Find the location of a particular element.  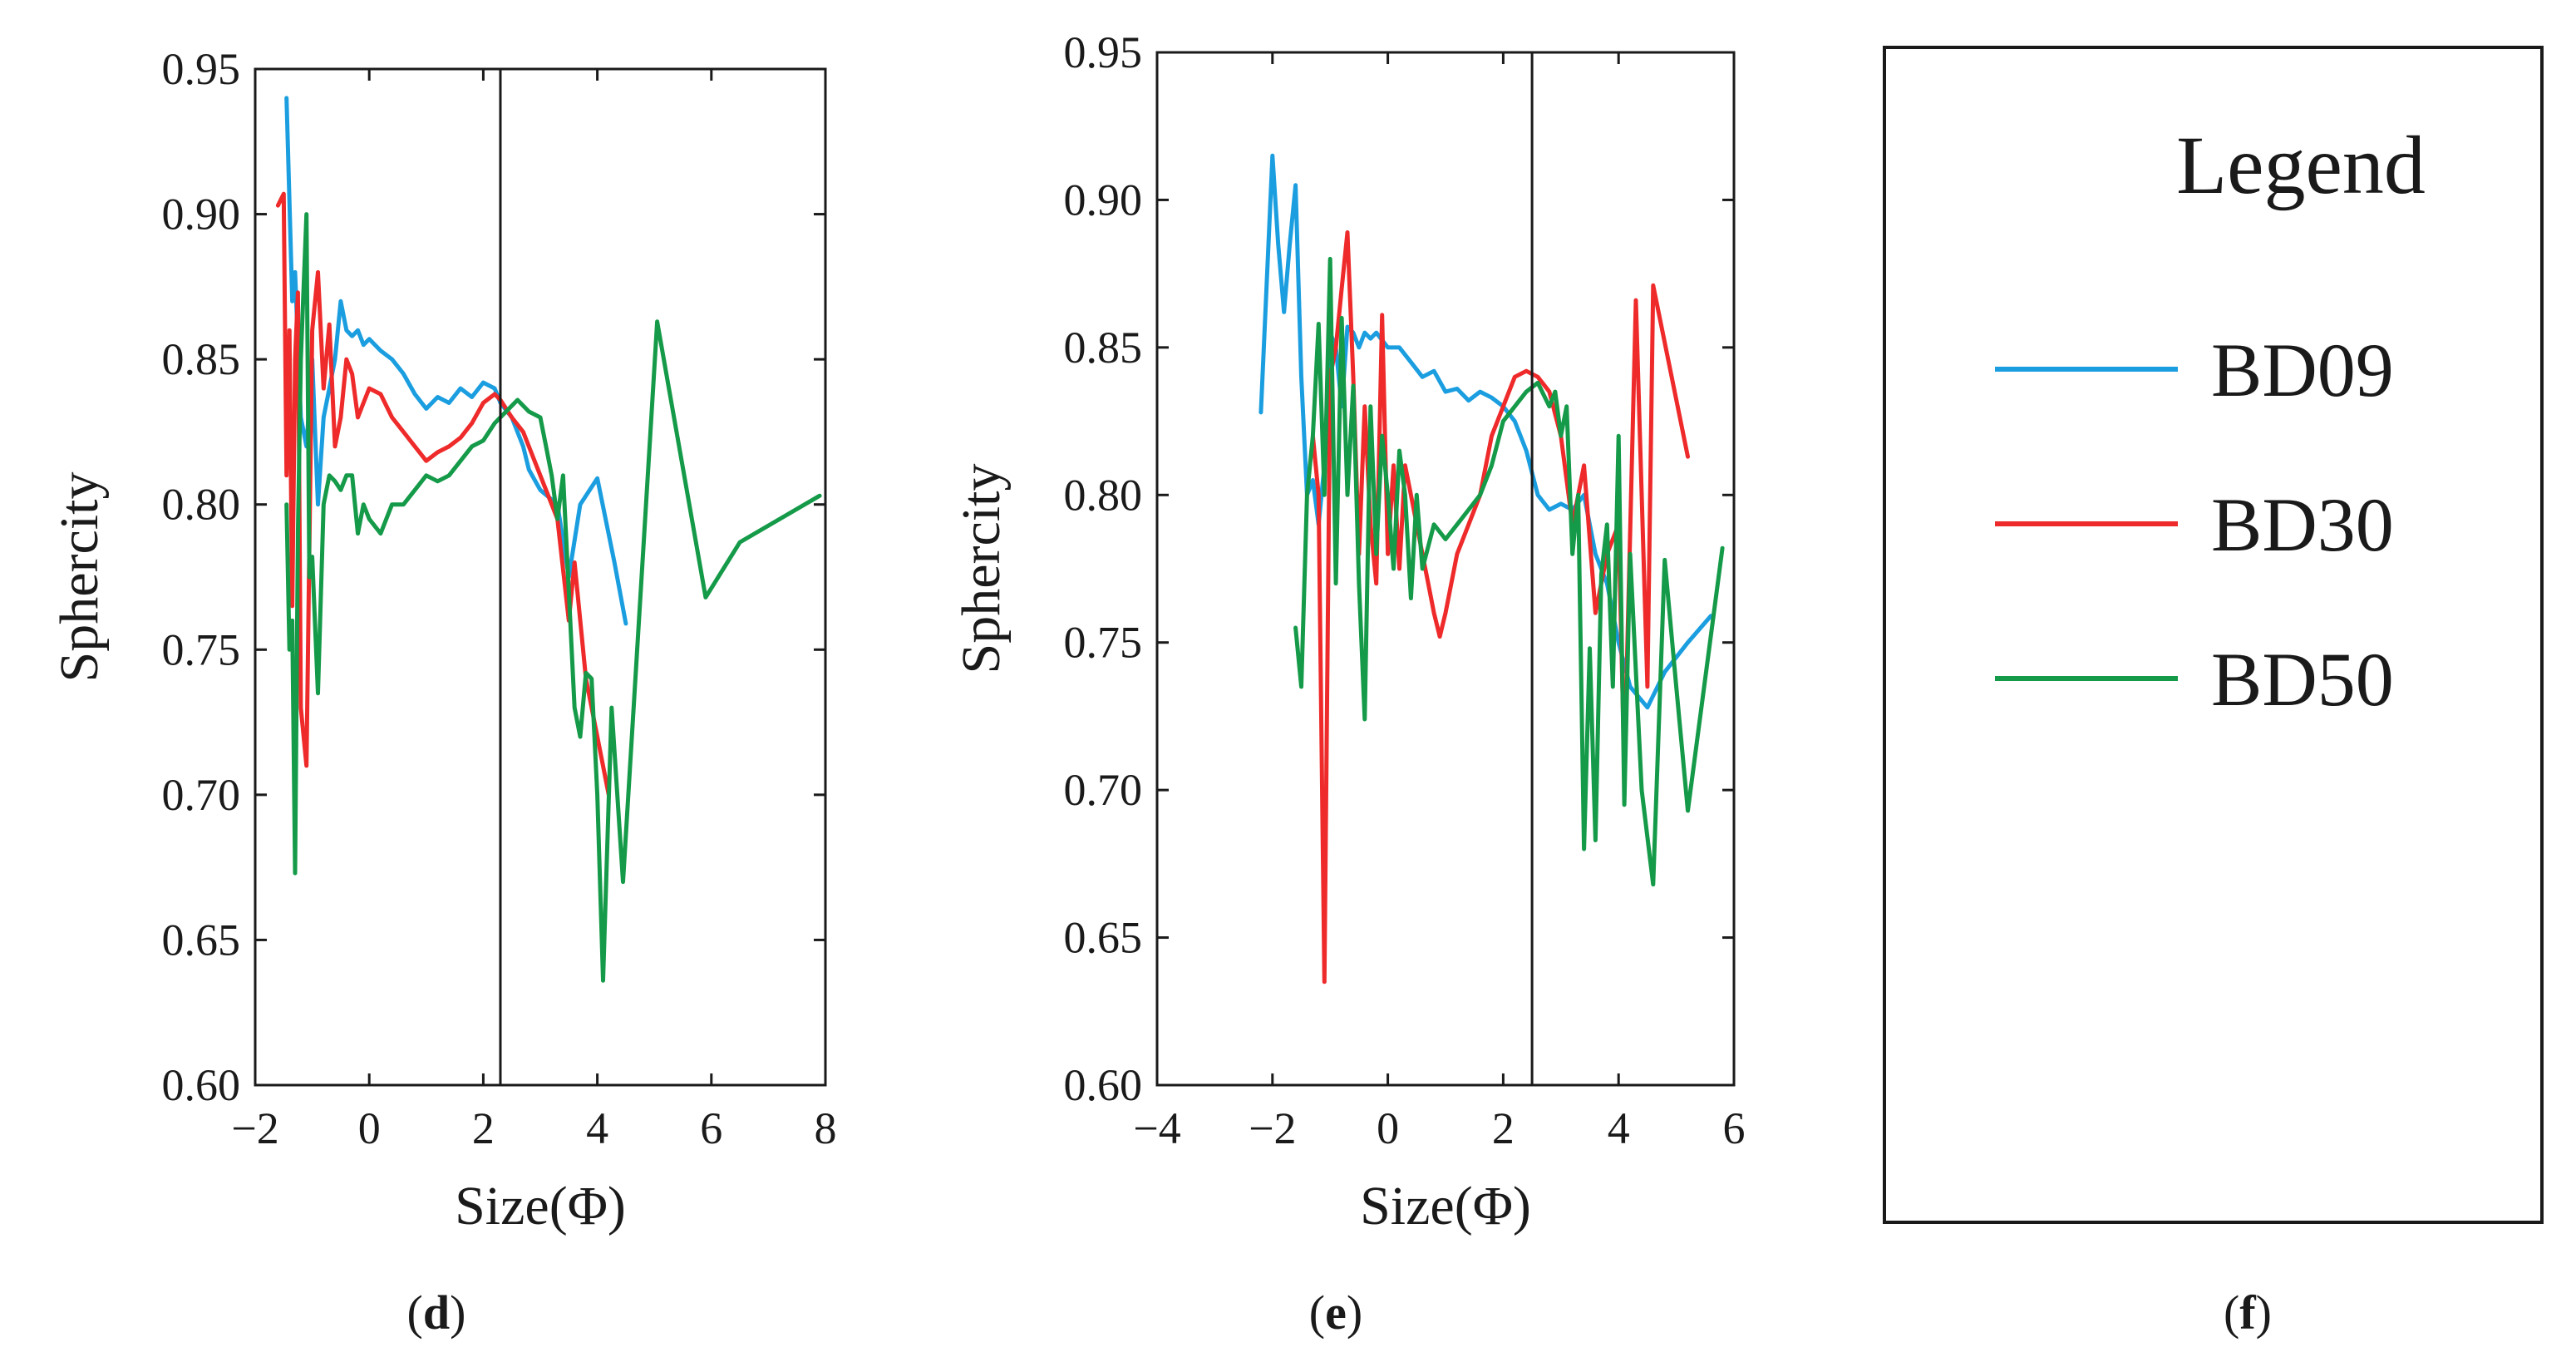

series-line-bd30-d is located at coordinates (443, 494).